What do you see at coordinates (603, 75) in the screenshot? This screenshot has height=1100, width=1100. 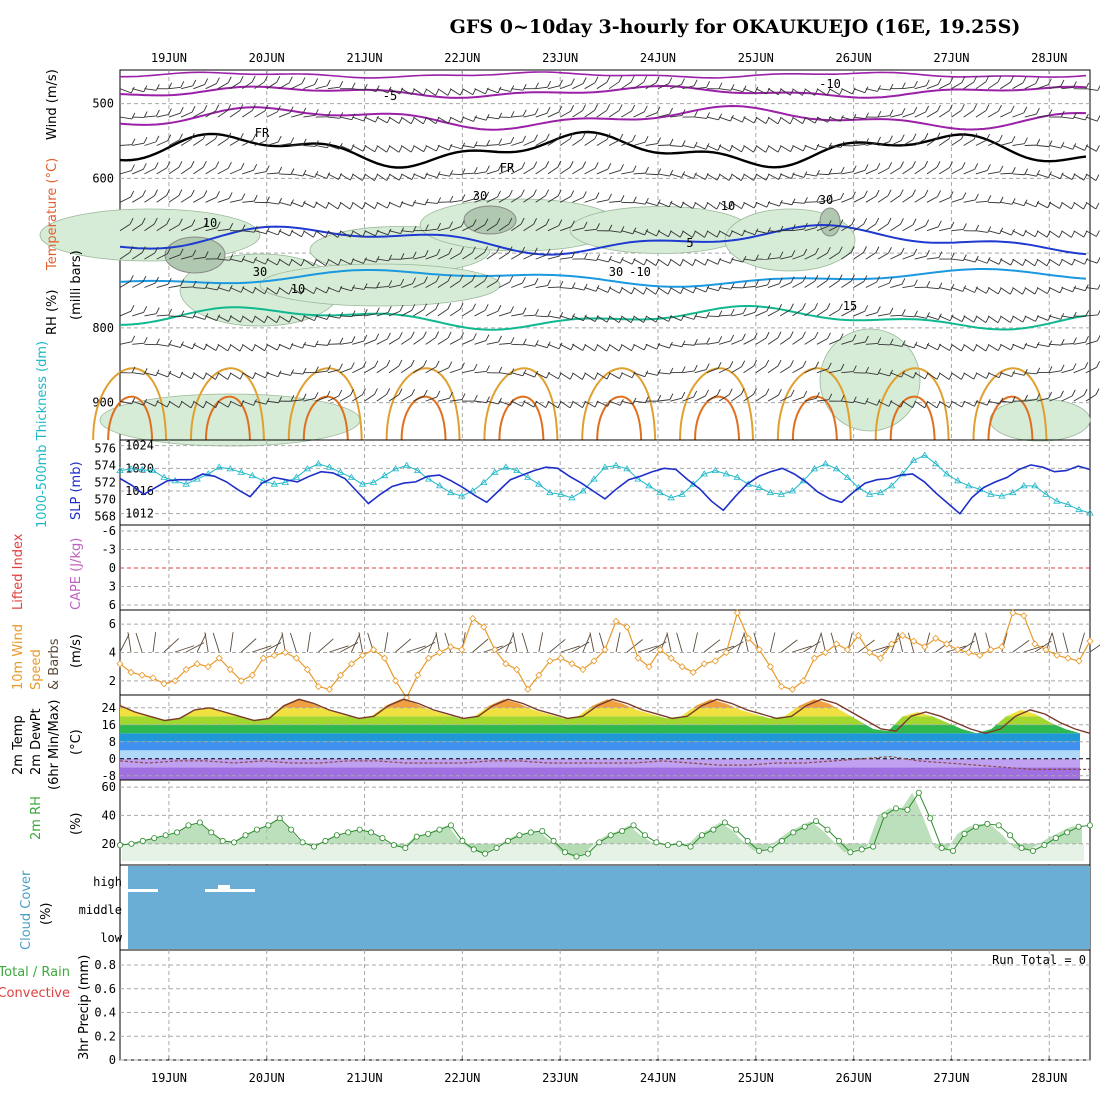 I see `temp-contour-minus10-top` at bounding box center [603, 75].